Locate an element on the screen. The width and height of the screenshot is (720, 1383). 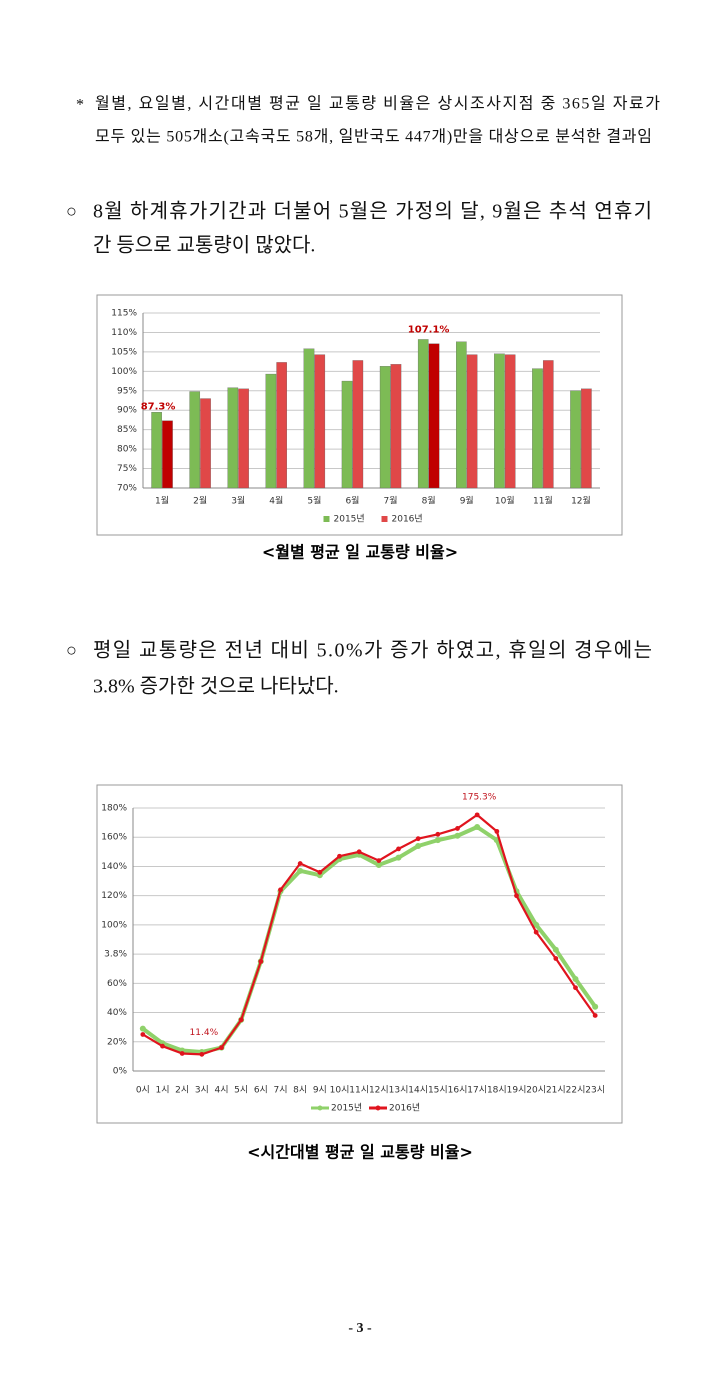
x-tick-label: 16시 is located at coordinates (458, 1090).